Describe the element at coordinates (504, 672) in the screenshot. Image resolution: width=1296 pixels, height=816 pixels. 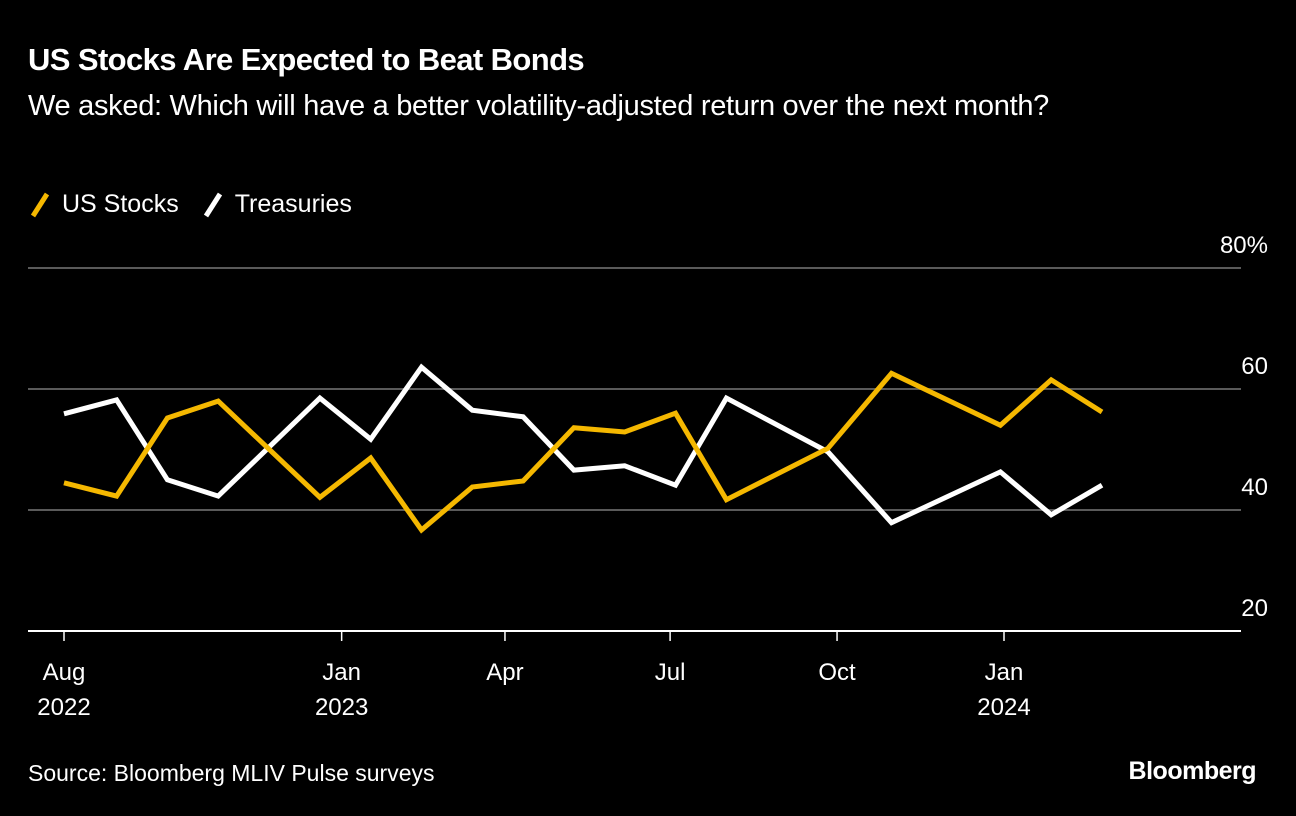
I see `x-tick-label: Apr` at that location.